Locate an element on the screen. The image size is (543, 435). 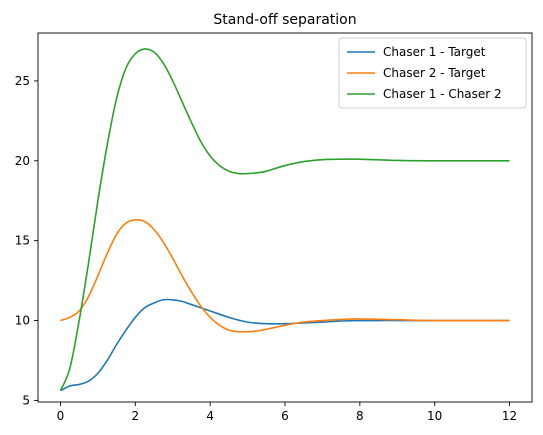
y-tick-label: 10 is located at coordinates (22, 321).